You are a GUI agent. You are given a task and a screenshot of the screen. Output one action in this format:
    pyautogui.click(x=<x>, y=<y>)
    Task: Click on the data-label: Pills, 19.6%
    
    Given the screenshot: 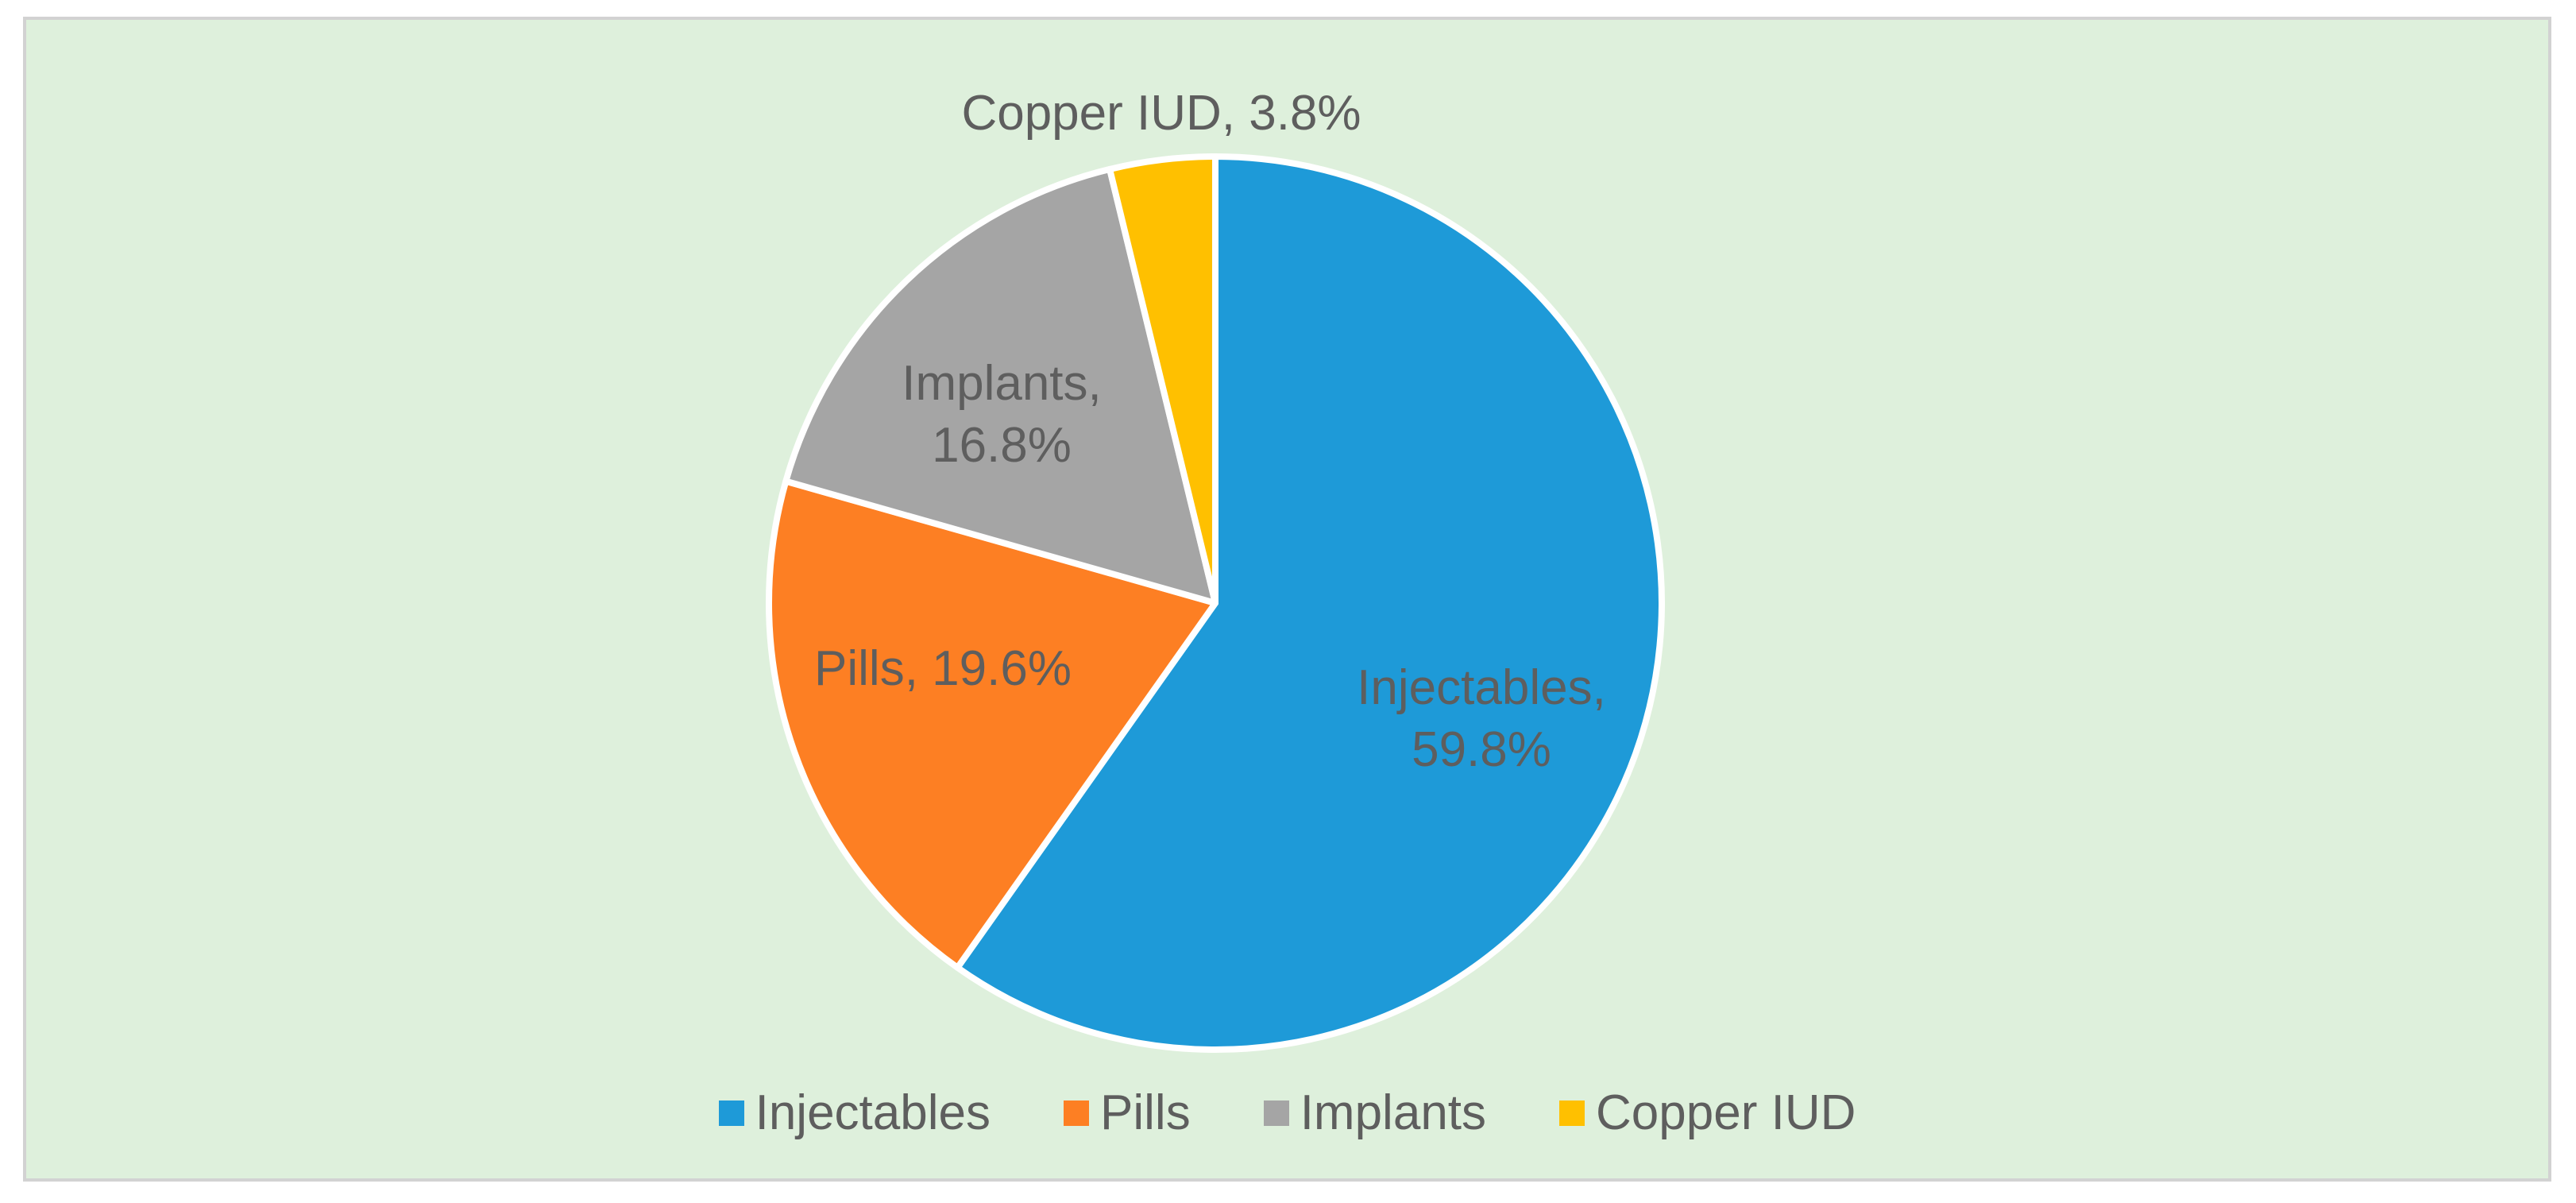 What is the action you would take?
    pyautogui.click(x=943, y=668)
    